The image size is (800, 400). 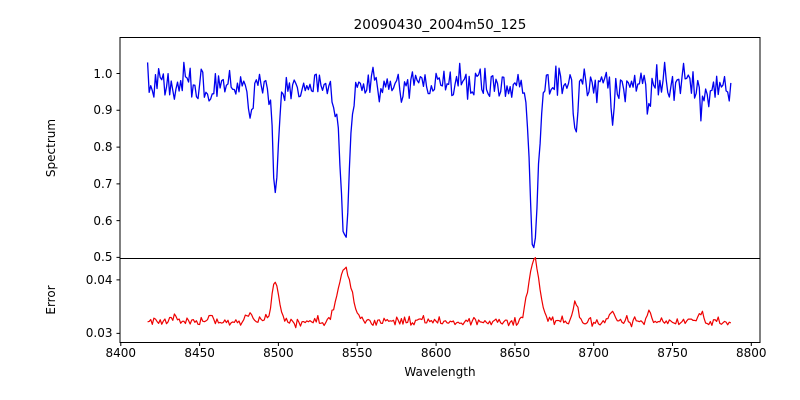 What do you see at coordinates (103, 147) in the screenshot?
I see `y-tick-label: 0.8` at bounding box center [103, 147].